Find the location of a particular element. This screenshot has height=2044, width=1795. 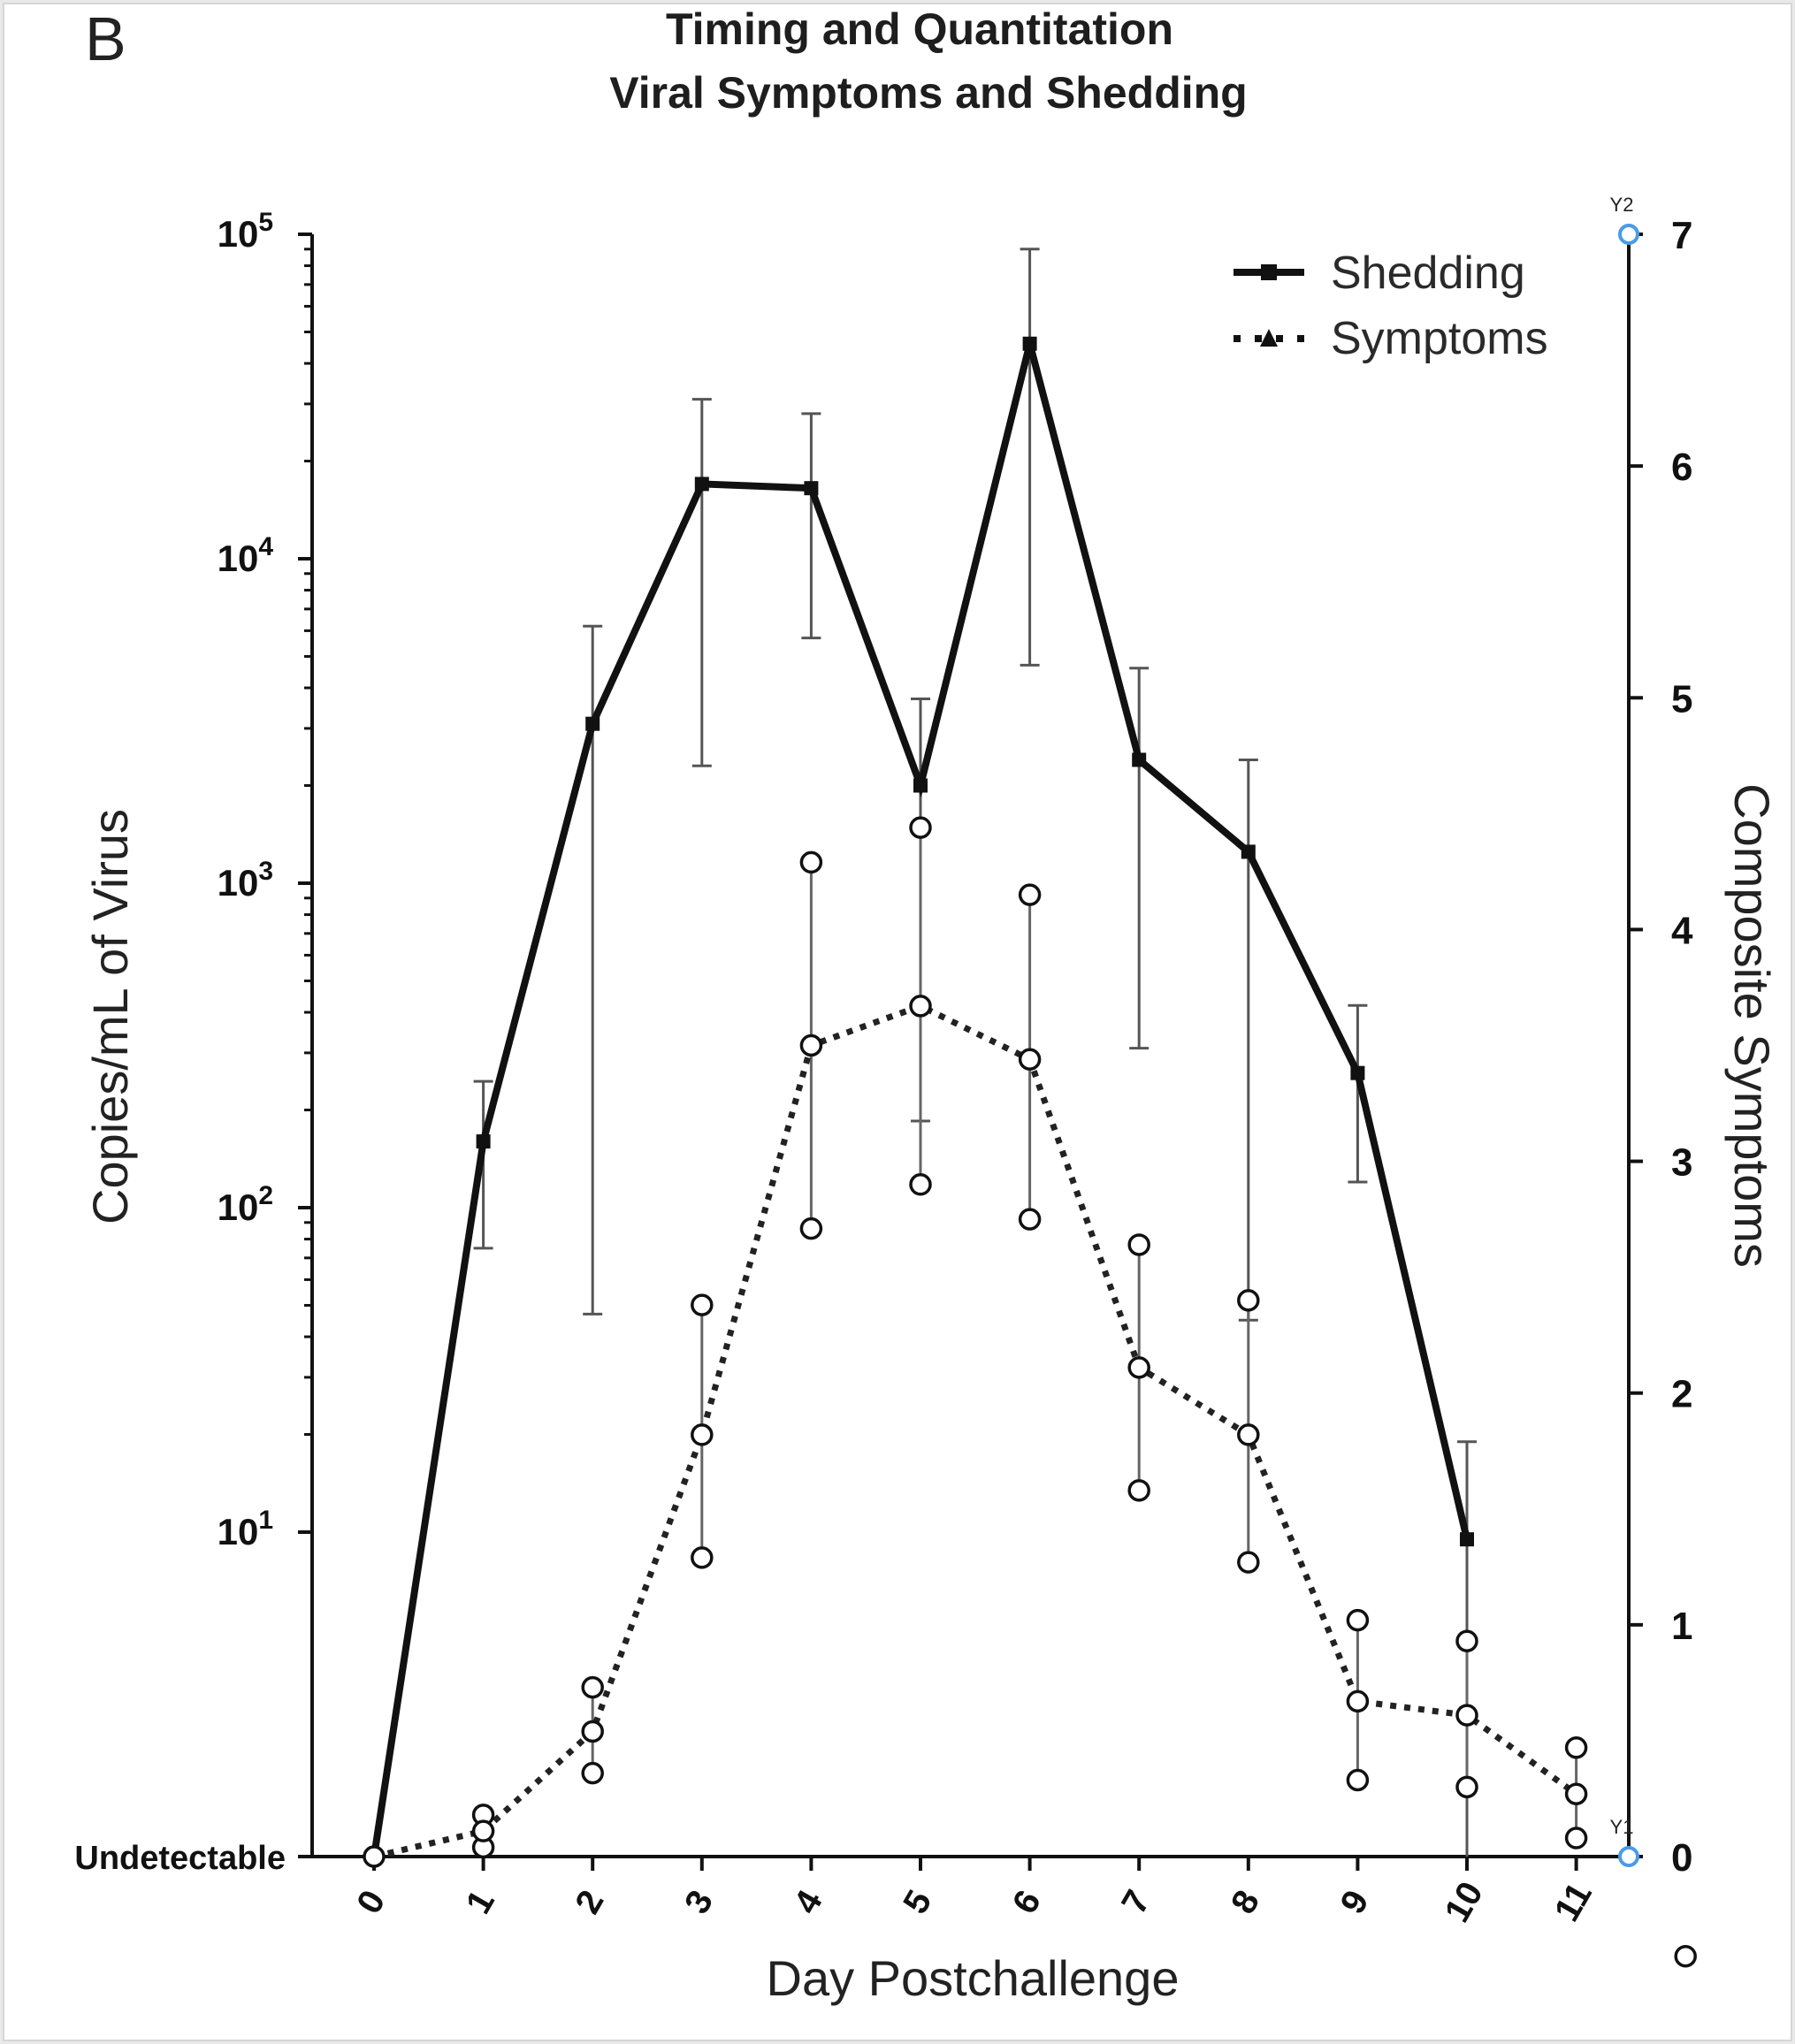

panel-letter: B is located at coordinates (105, 38).